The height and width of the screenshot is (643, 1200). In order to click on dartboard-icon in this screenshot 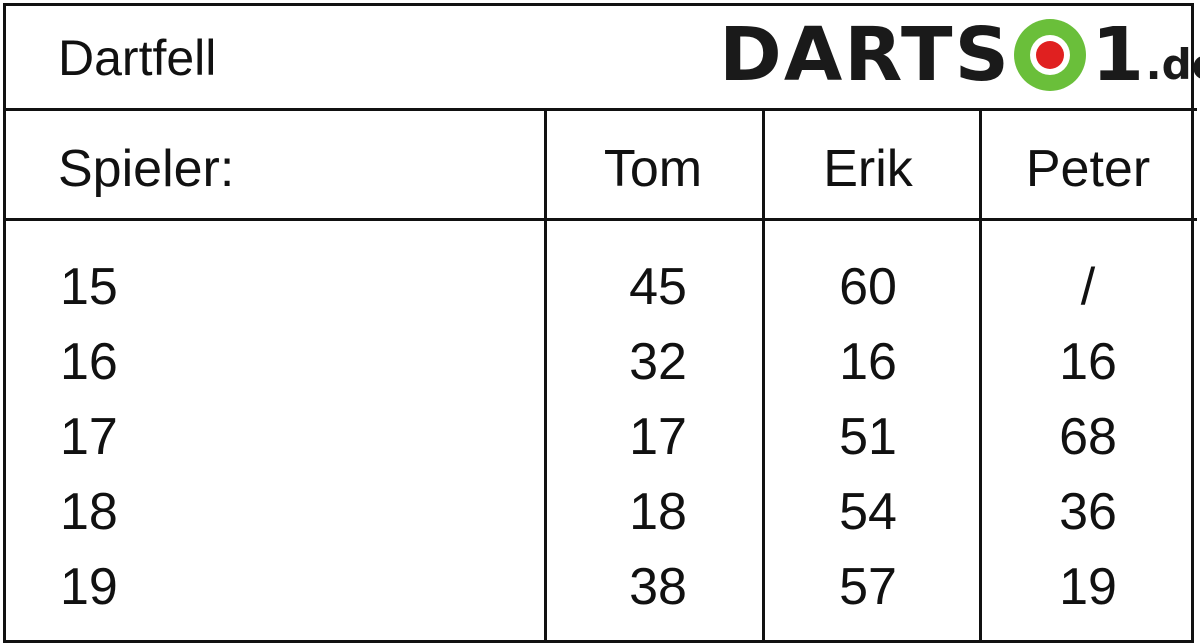, I will do `click(1050, 55)`.